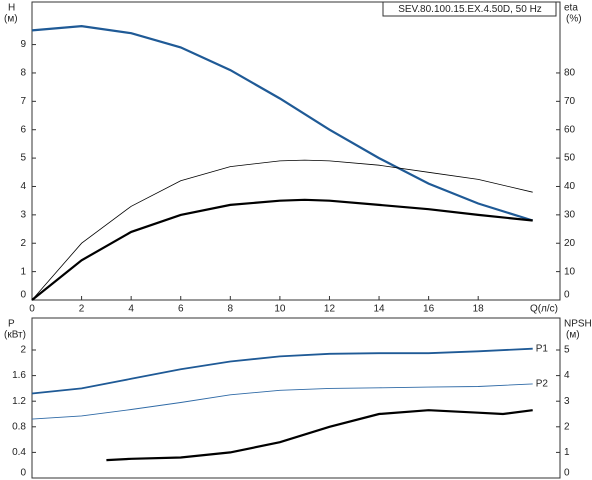 The height and width of the screenshot is (480, 592). Describe the element at coordinates (11, 8) in the screenshot. I see `y-axis-label: H` at that location.